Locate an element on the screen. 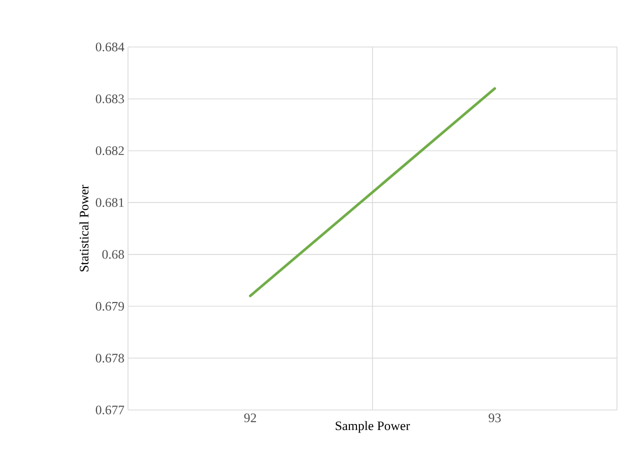  y-tick-label: 0.684 is located at coordinates (110, 47).